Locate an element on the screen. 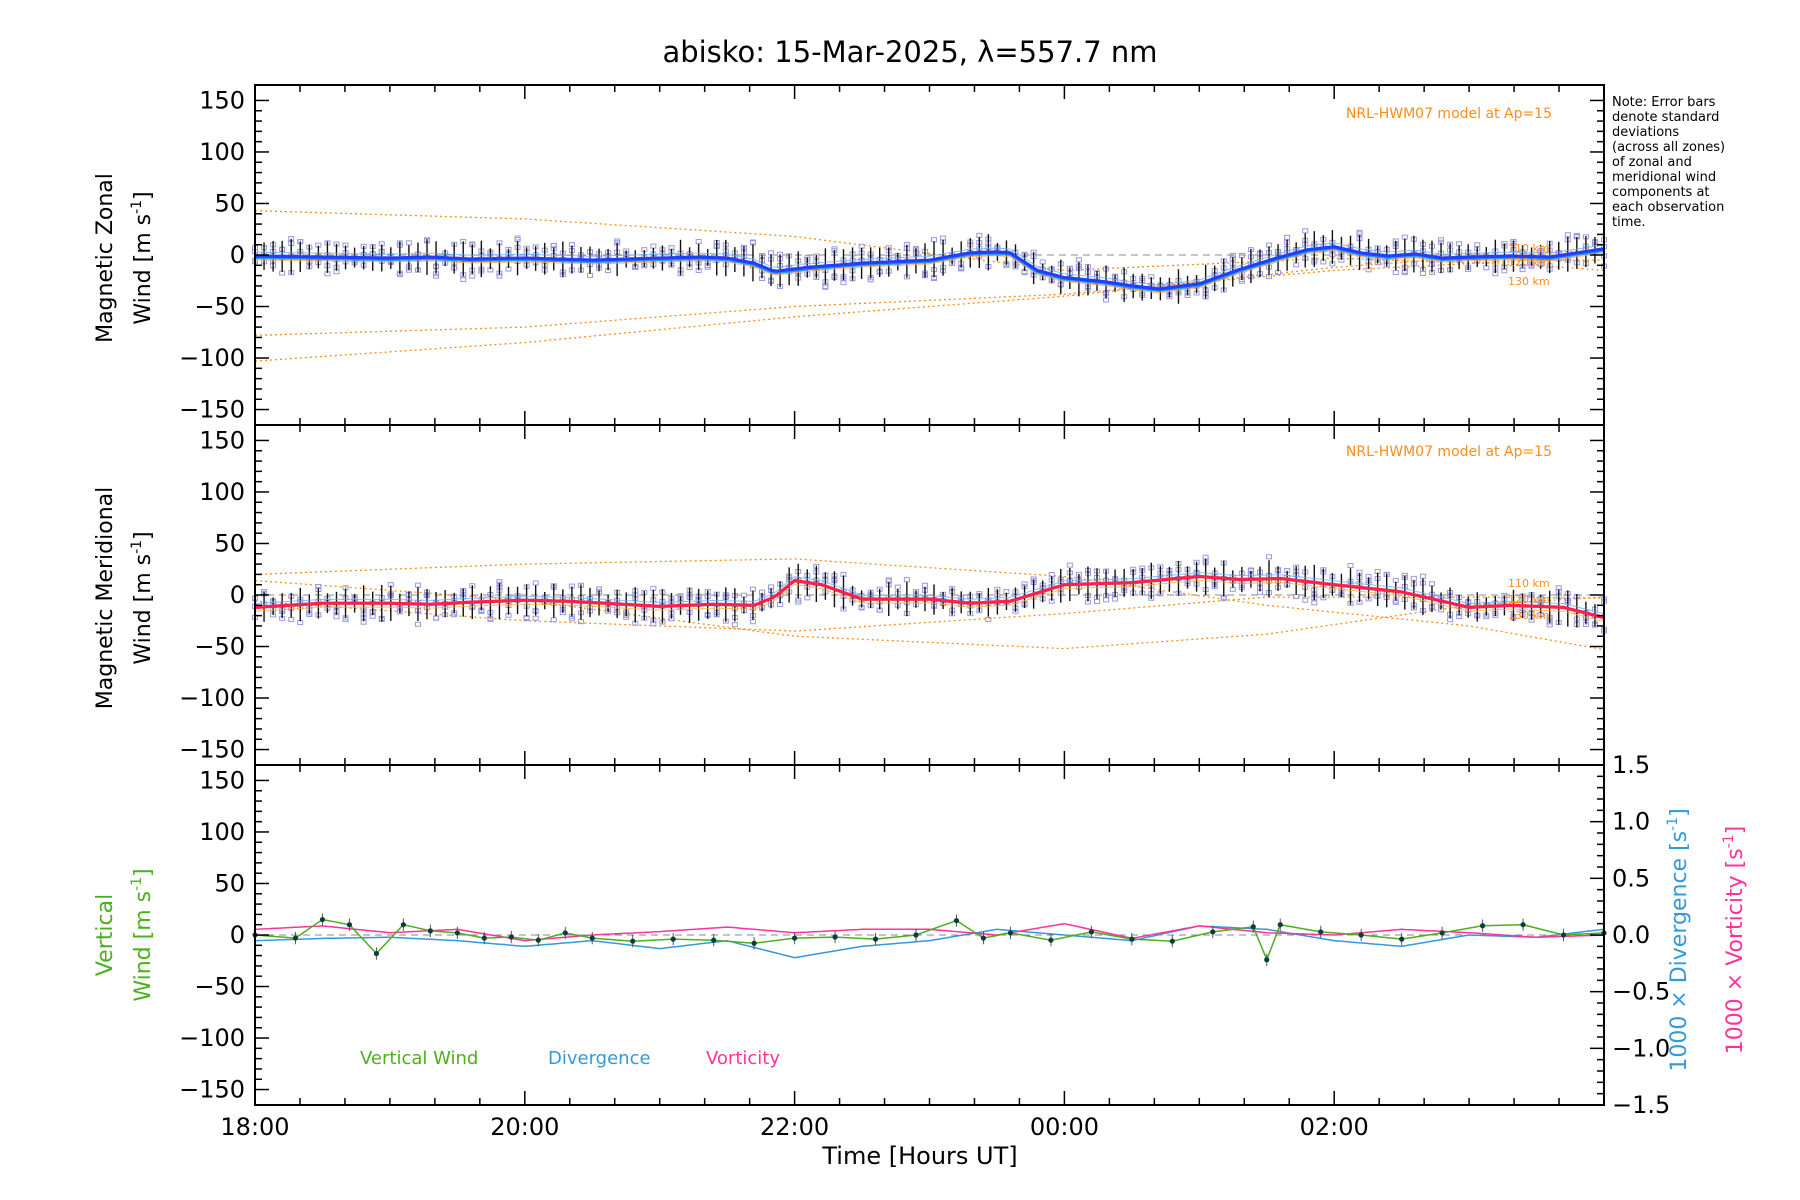 The width and height of the screenshot is (1800, 1200). y2-tick-label: −1.0 is located at coordinates (1641, 1048).